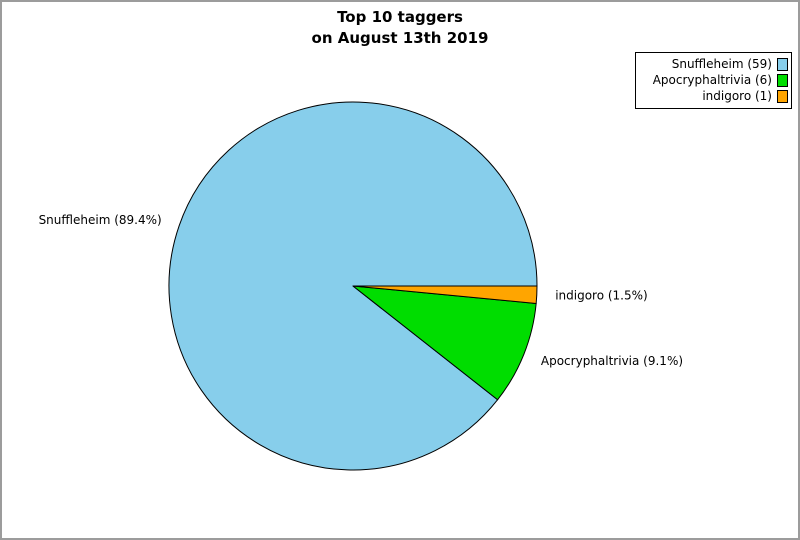  What do you see at coordinates (400, 17) in the screenshot?
I see `chart-title-line-1: Top 10 taggers` at bounding box center [400, 17].